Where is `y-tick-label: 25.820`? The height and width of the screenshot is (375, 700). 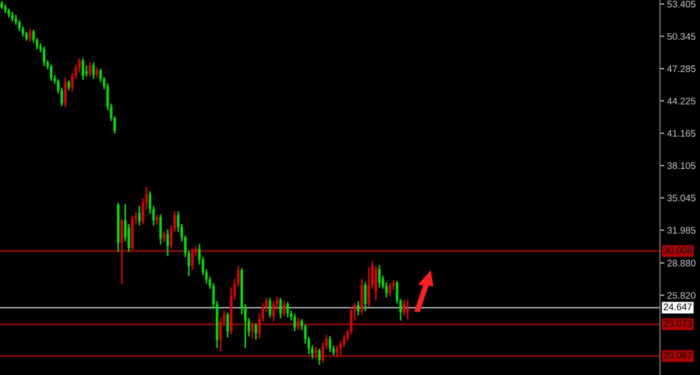
y-tick-label: 25.820 is located at coordinates (681, 295).